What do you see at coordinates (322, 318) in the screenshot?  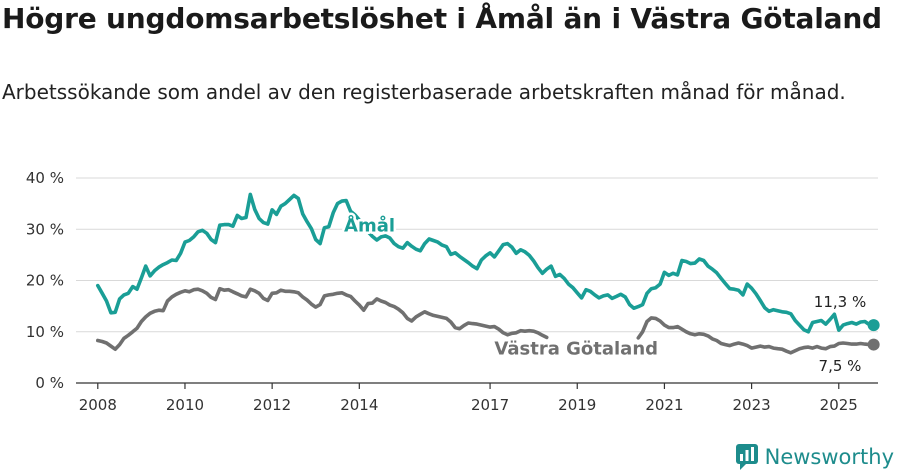 I see `series-line-vastra-gotaland` at bounding box center [322, 318].